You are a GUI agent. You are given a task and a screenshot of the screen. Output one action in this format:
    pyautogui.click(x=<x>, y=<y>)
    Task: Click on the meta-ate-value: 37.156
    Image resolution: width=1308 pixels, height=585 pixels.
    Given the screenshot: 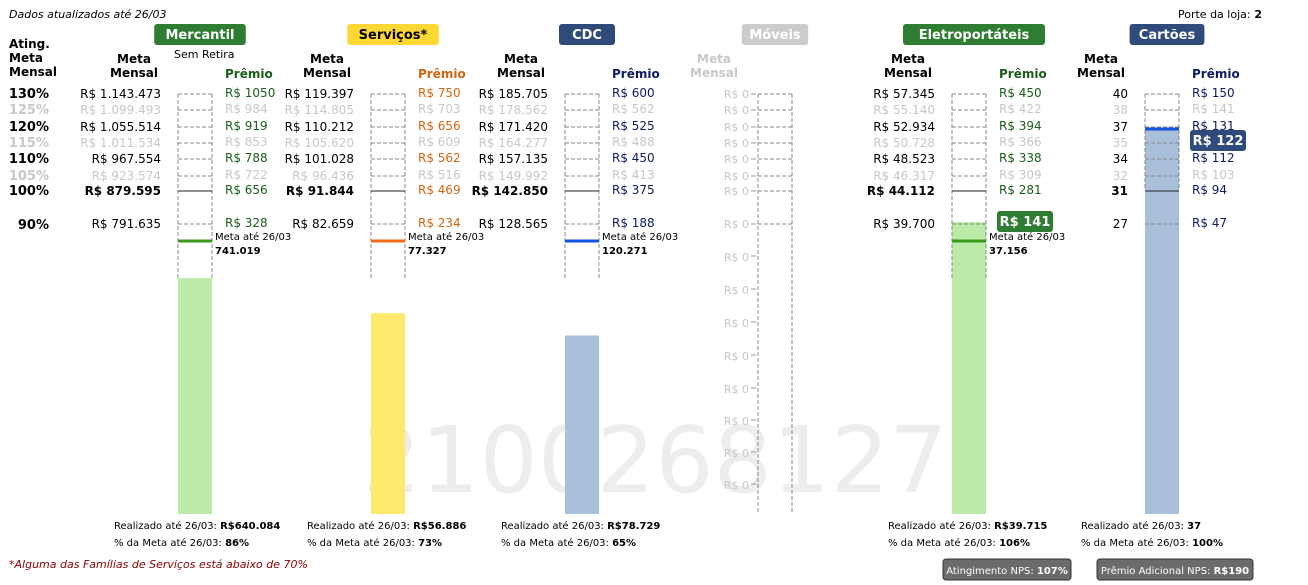 What is the action you would take?
    pyautogui.click(x=1008, y=251)
    